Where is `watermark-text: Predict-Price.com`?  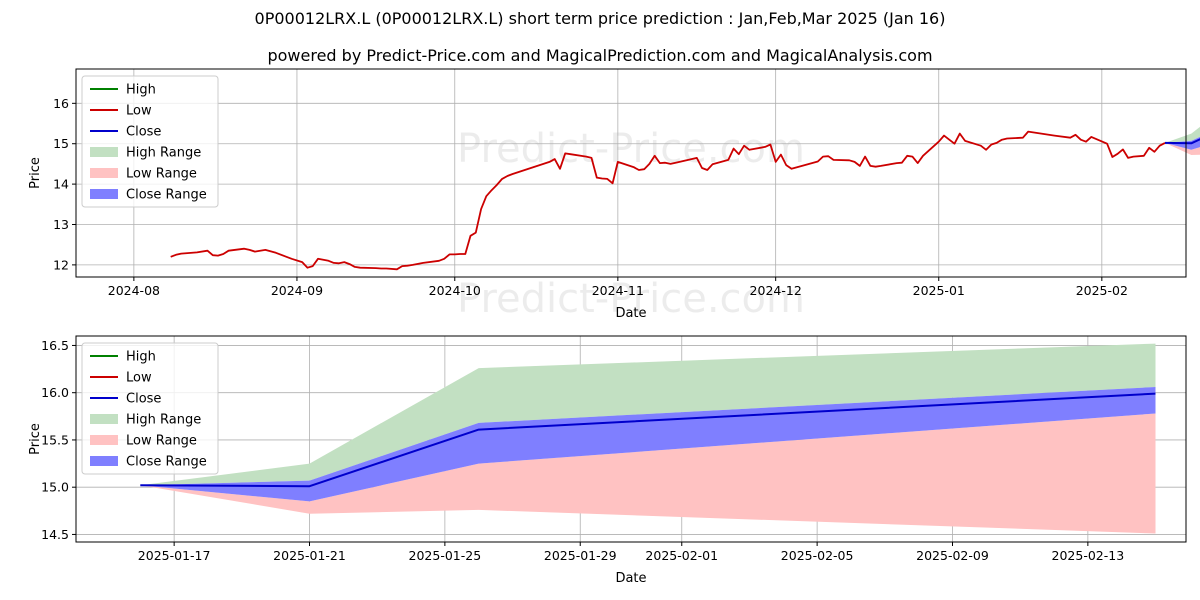 watermark-text: Predict-Price.com is located at coordinates (631, 299).